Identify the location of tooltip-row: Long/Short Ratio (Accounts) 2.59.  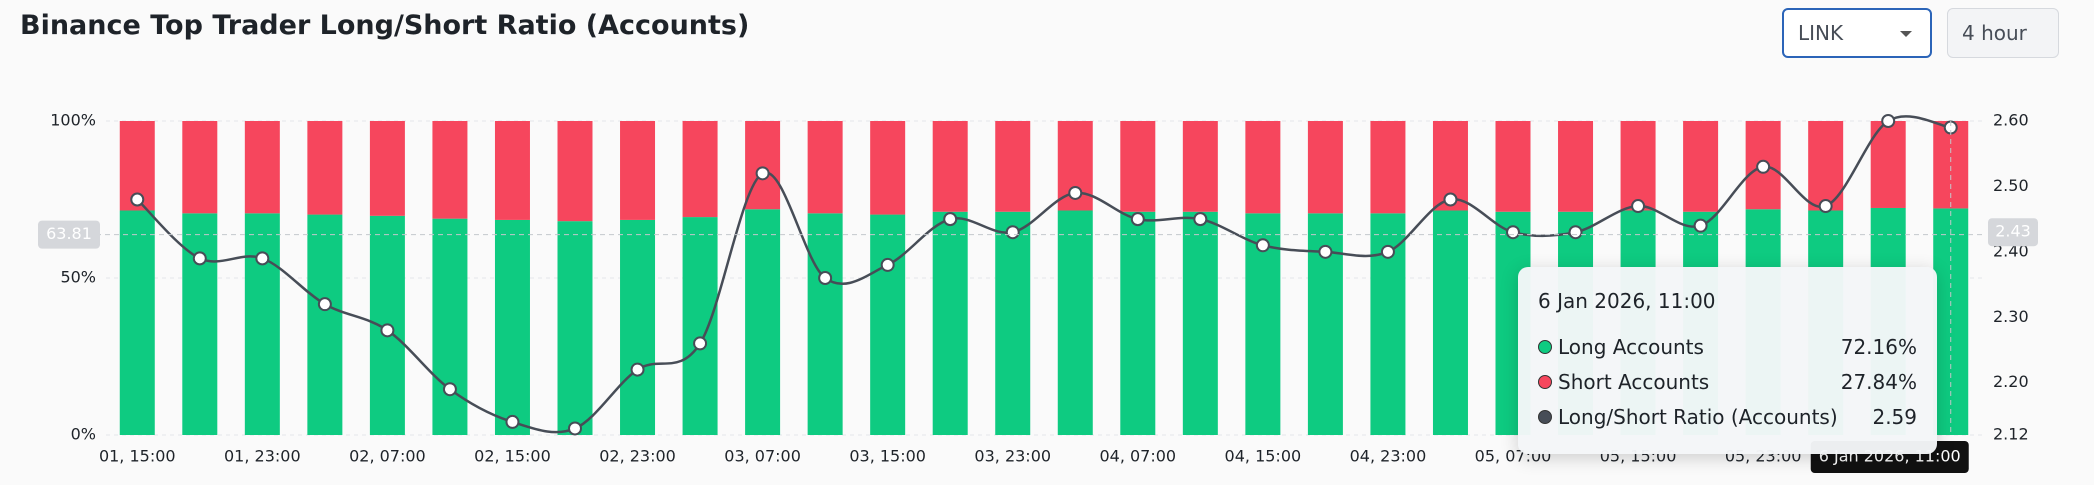
(1727, 417).